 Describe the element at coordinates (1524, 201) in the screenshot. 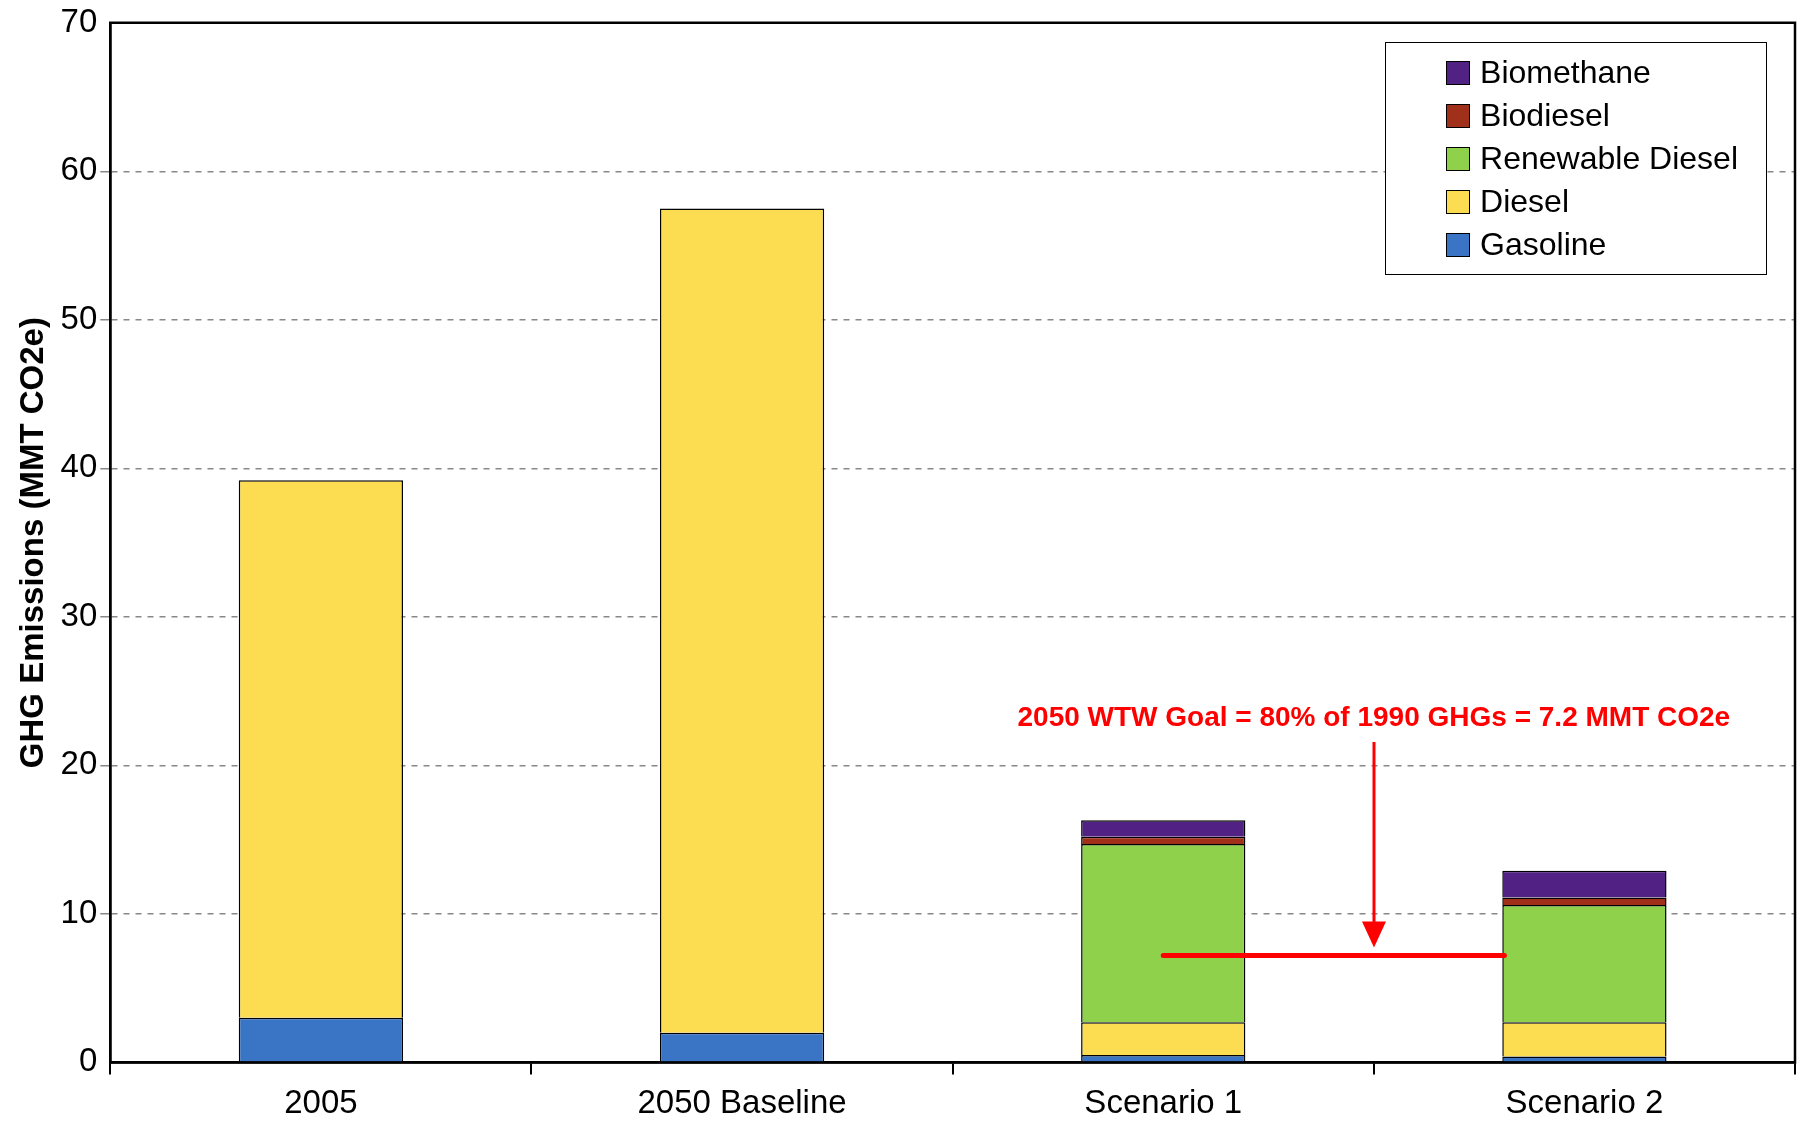

I see `legend-label: Diesel` at that location.